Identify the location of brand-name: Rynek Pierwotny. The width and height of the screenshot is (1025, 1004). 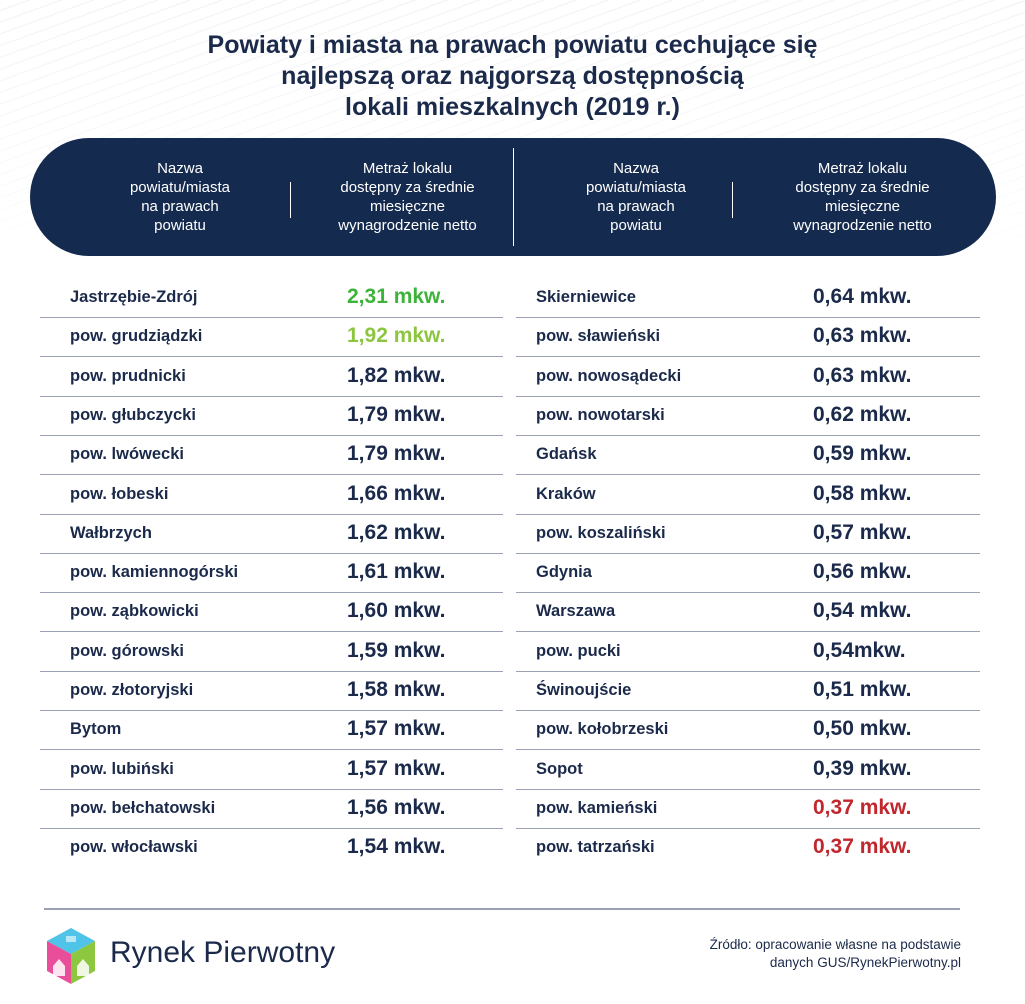
(223, 952).